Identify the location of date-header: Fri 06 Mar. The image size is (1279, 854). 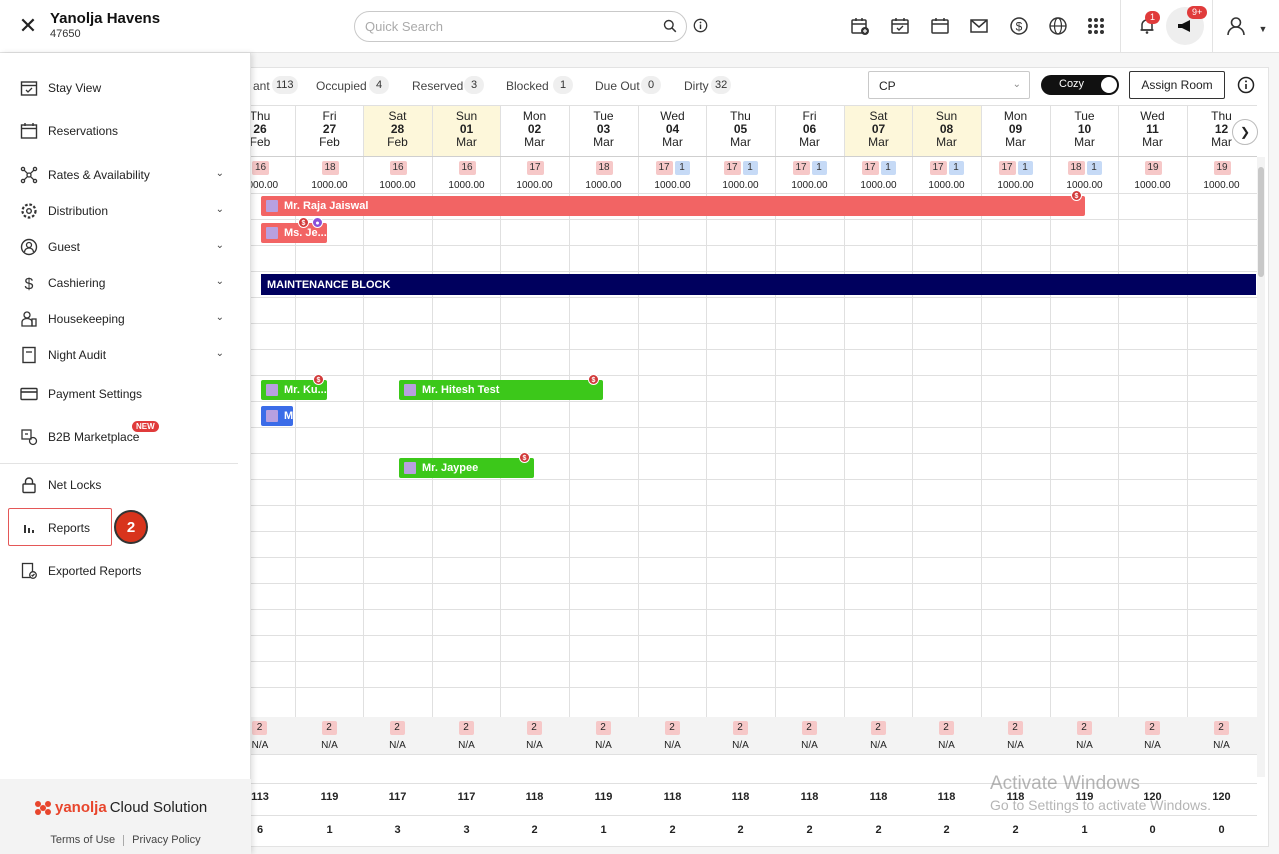
(809, 131).